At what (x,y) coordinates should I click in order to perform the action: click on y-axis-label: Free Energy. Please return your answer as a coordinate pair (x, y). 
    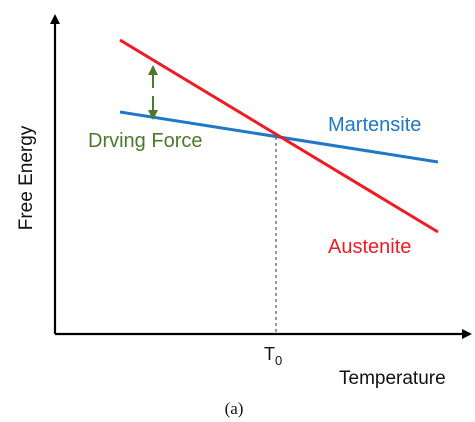
    Looking at the image, I should click on (26, 177).